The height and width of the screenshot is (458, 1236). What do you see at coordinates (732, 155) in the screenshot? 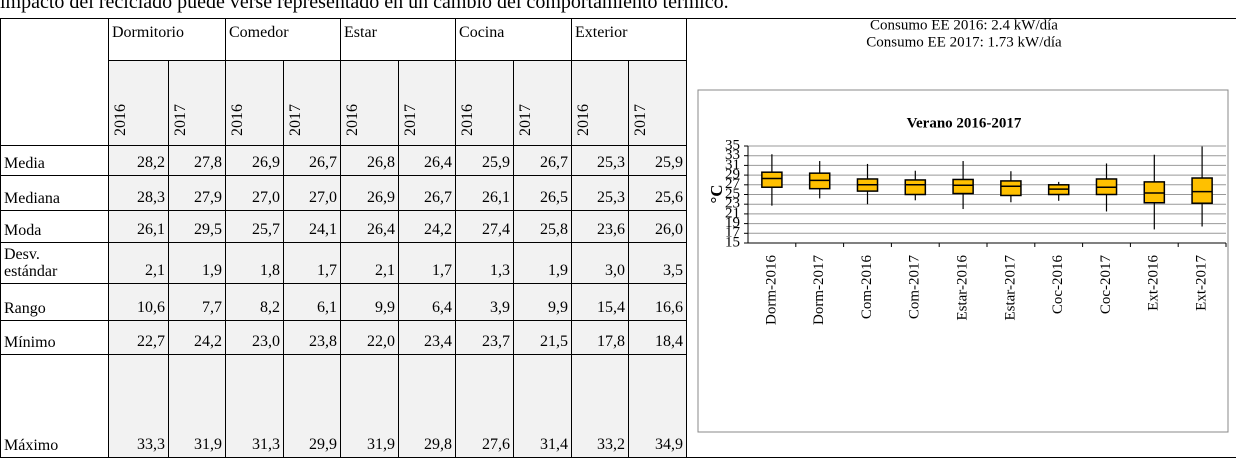
I see `y-tick-label: 33` at bounding box center [732, 155].